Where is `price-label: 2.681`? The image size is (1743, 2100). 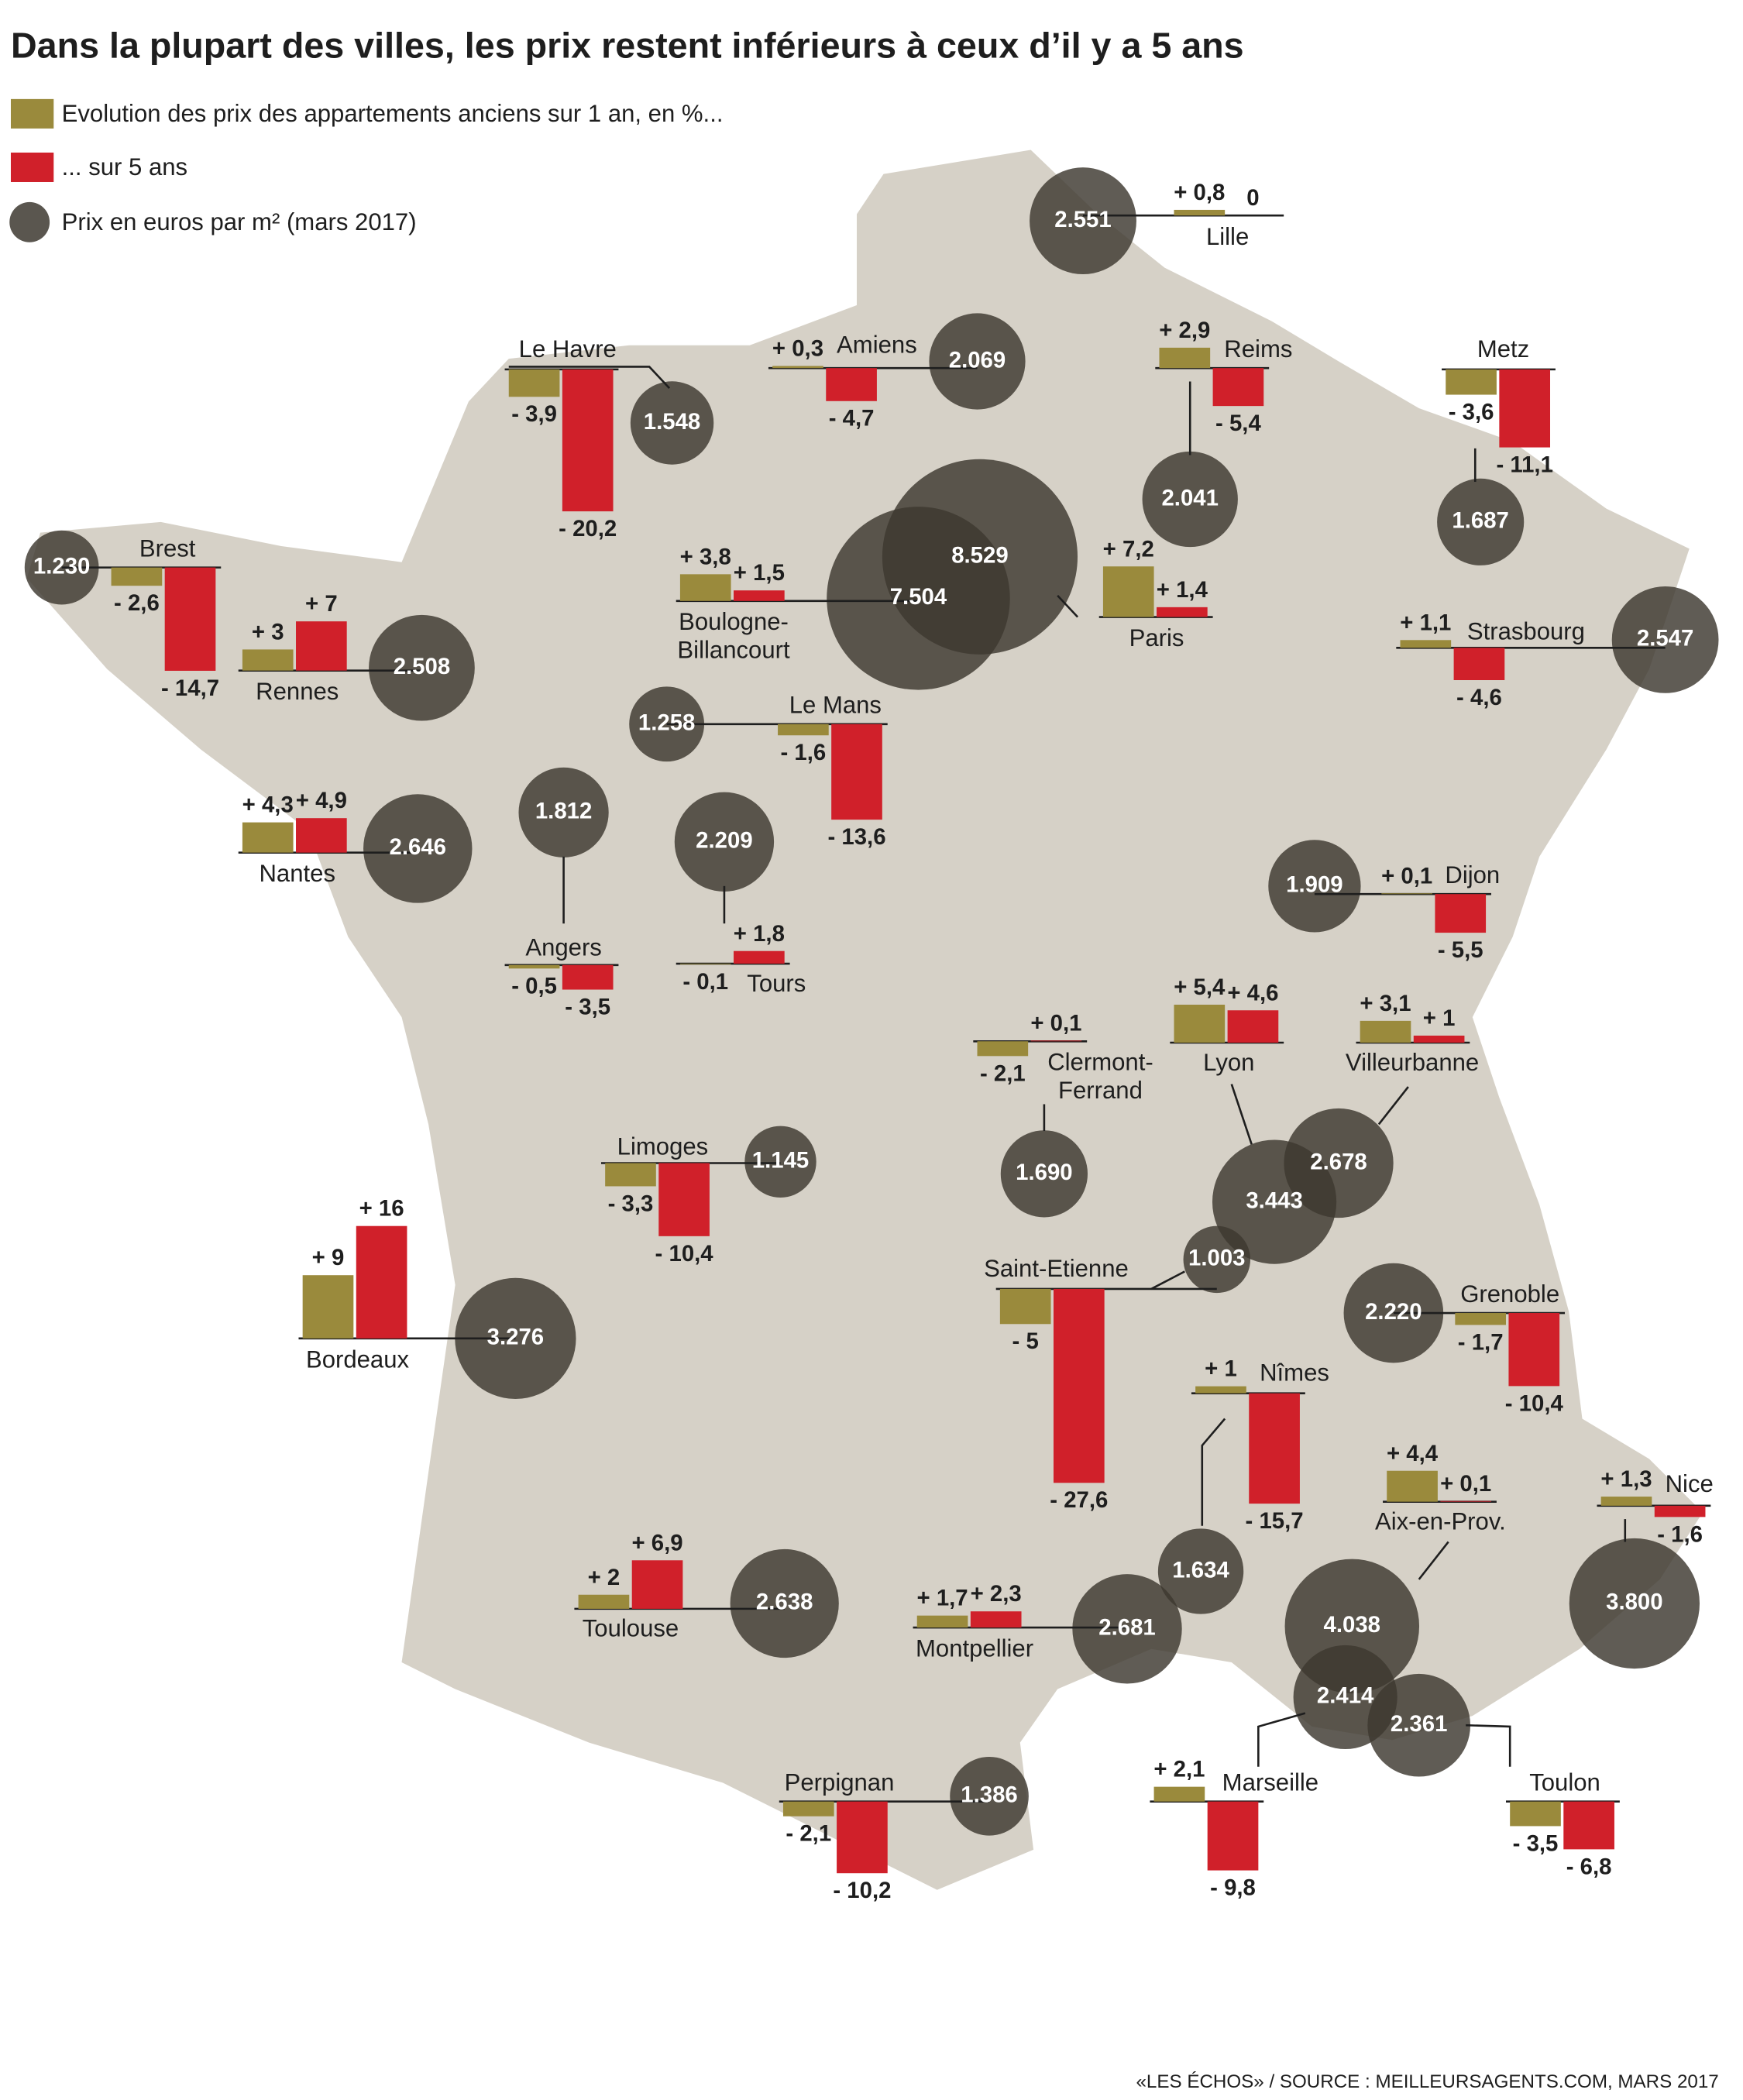 price-label: 2.681 is located at coordinates (1126, 1628).